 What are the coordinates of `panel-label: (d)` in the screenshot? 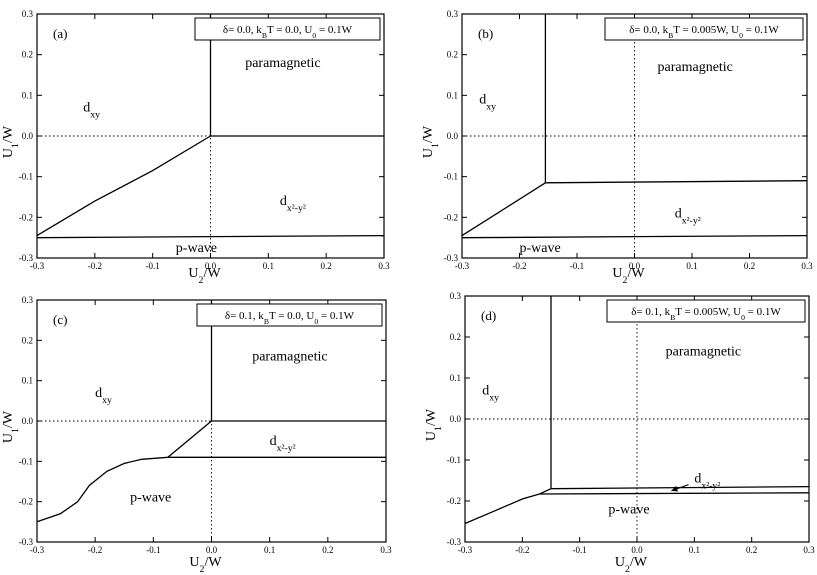 It's located at (488, 315).